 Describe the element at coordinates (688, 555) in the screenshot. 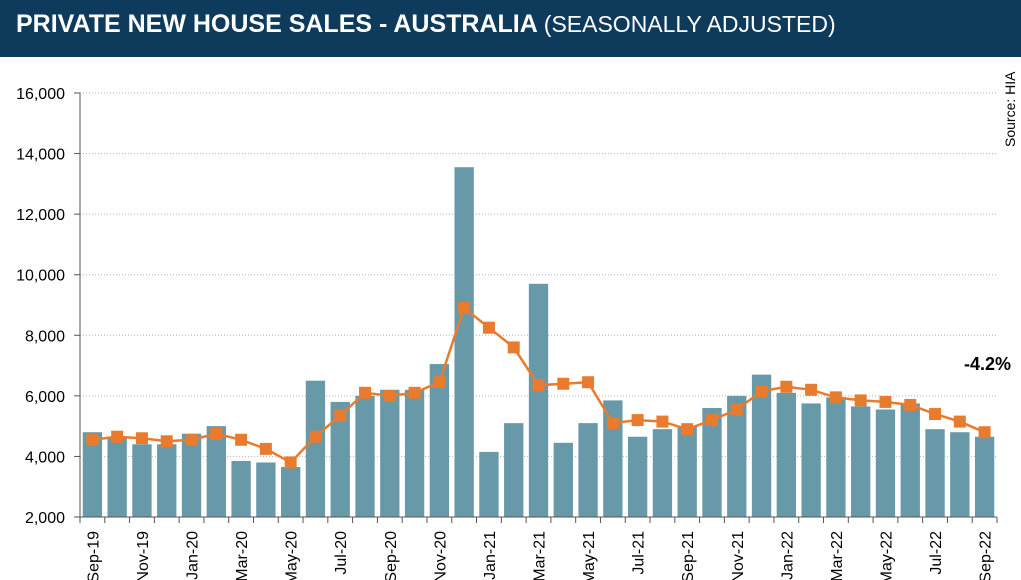

I see `x-tick-label: Sep-21` at that location.